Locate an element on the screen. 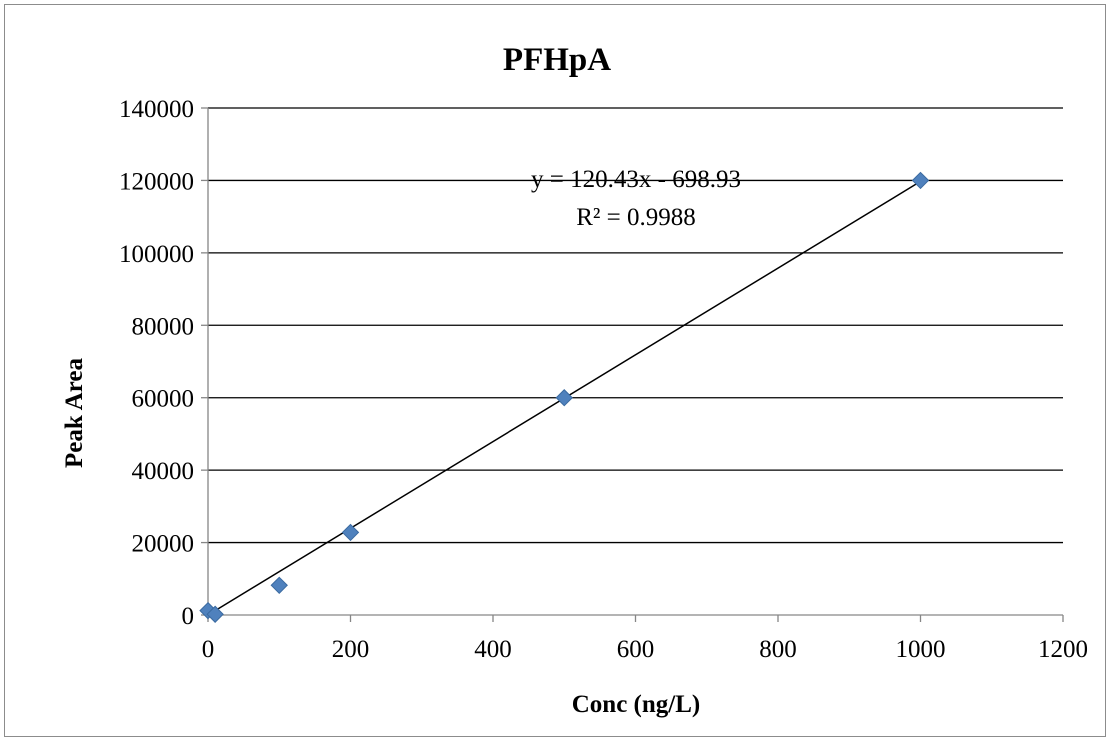 The image size is (1112, 743). y-tick-label-5: 100000 is located at coordinates (156, 254).